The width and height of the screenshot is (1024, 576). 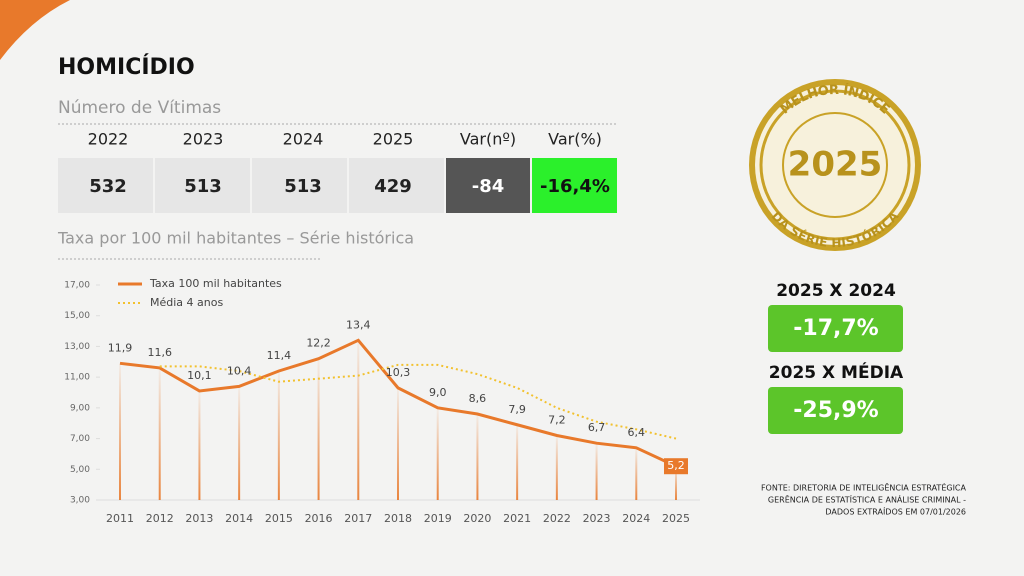 What do you see at coordinates (575, 139) in the screenshot?
I see `column-header: Var(%)` at bounding box center [575, 139].